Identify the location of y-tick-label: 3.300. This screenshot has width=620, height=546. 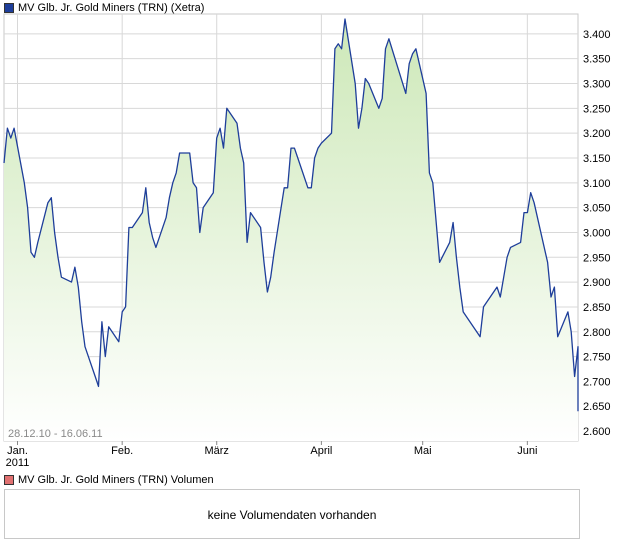
(597, 85).